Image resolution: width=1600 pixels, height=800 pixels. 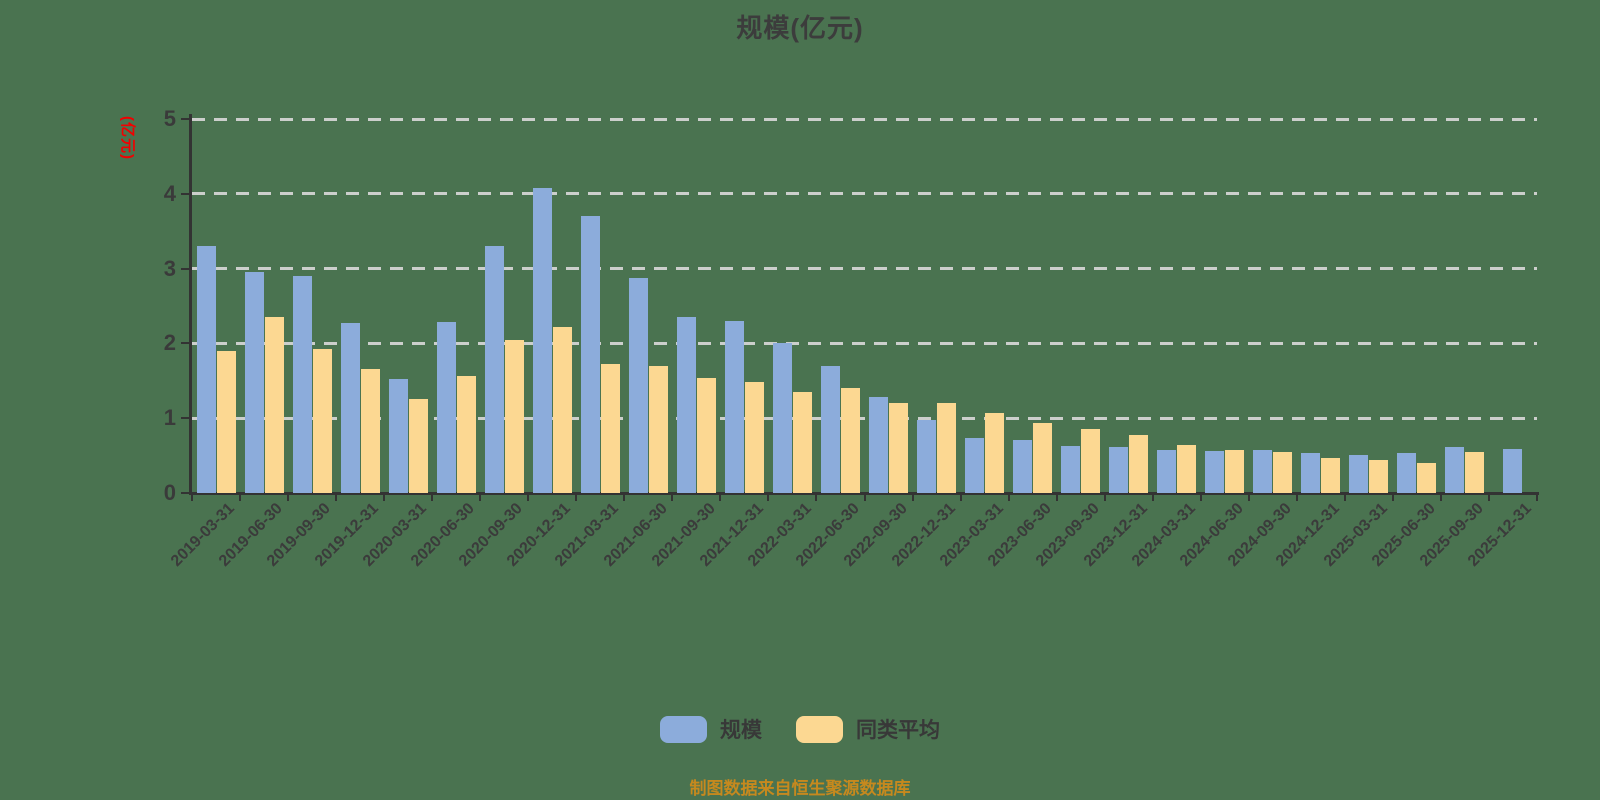 I want to click on legend-item-scale: 规模, so click(x=711, y=729).